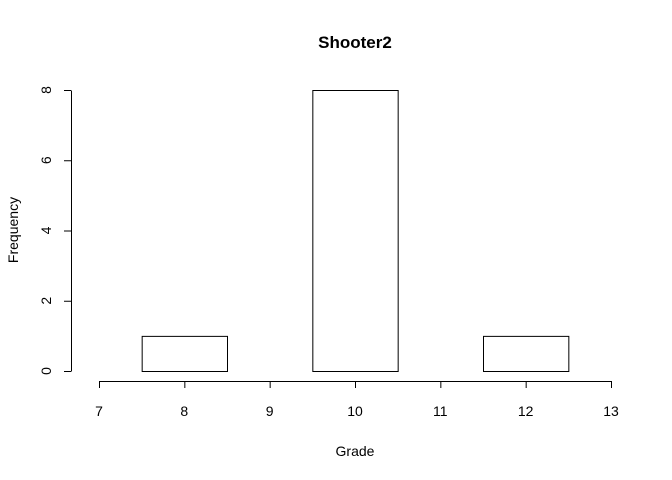 This screenshot has height=480, width=672. What do you see at coordinates (440, 411) in the screenshot?
I see `x-tick-label: 11` at bounding box center [440, 411].